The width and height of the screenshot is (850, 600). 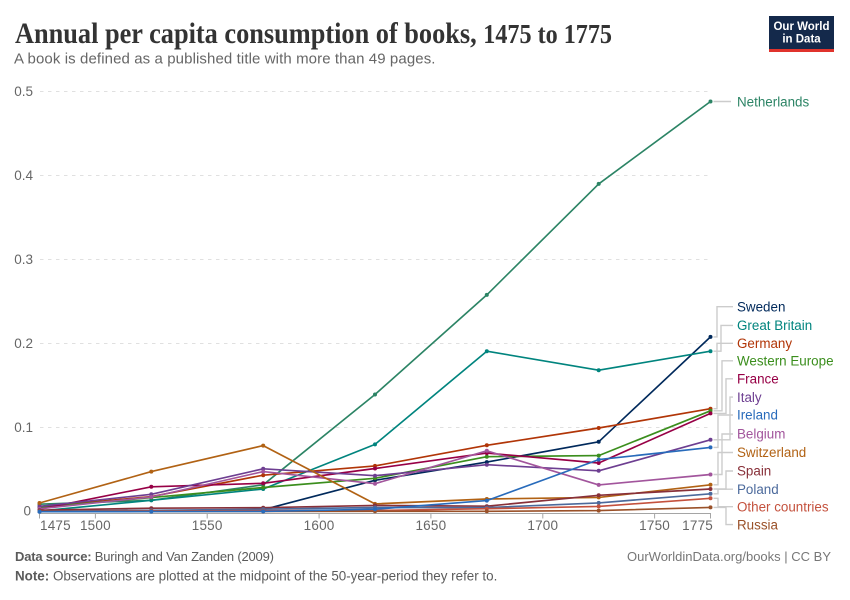 What do you see at coordinates (757, 415) in the screenshot?
I see `svg-text: Ireland` at bounding box center [757, 415].